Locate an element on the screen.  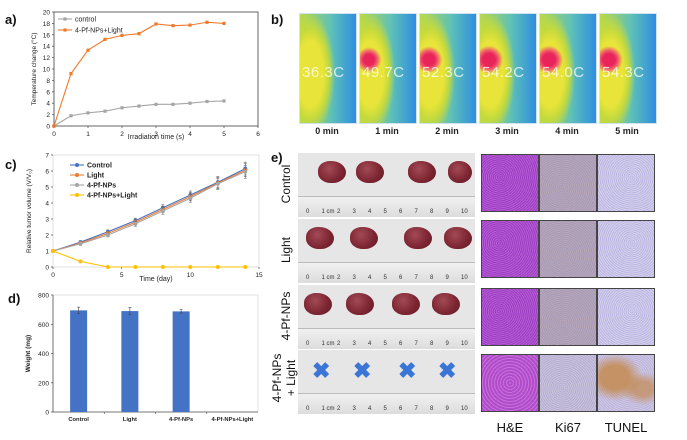
x-tick-label: 4-Pf-NPs+Light is located at coordinates (233, 420).